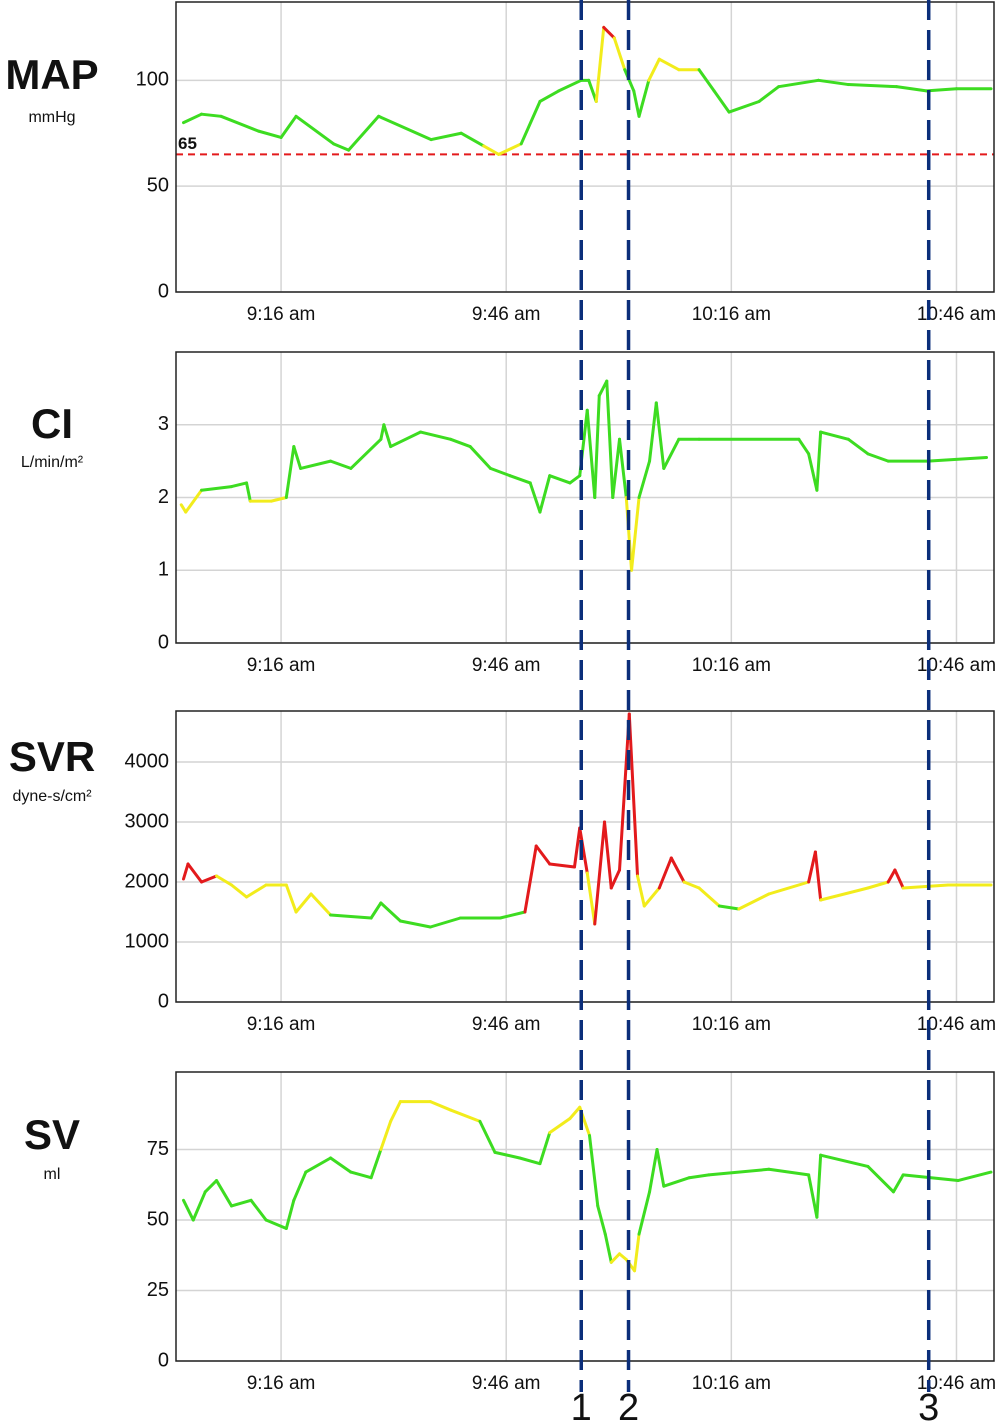 This screenshot has width=1004, height=1427. What do you see at coordinates (628, 1407) in the screenshot?
I see `event-marker-label: 2` at bounding box center [628, 1407].